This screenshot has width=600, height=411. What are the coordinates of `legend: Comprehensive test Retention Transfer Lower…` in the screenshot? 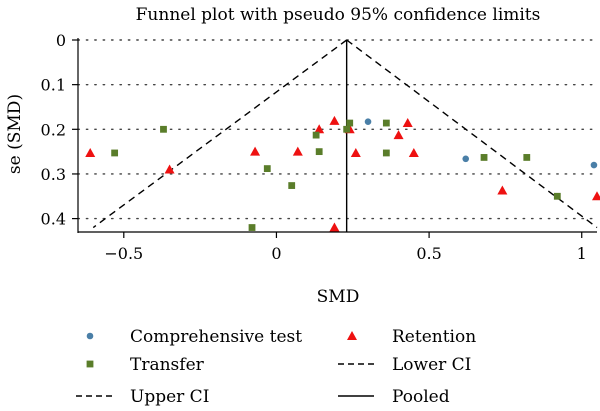 It's located at (276, 367).